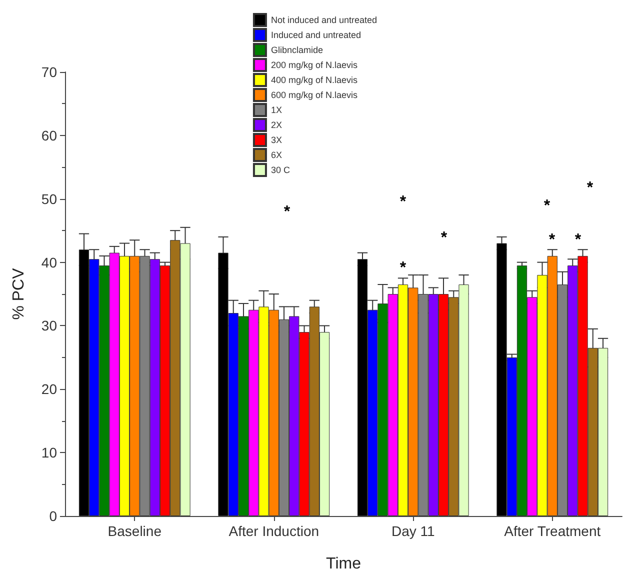 The width and height of the screenshot is (630, 584). I want to click on x-tick-label: After Induction, so click(274, 531).